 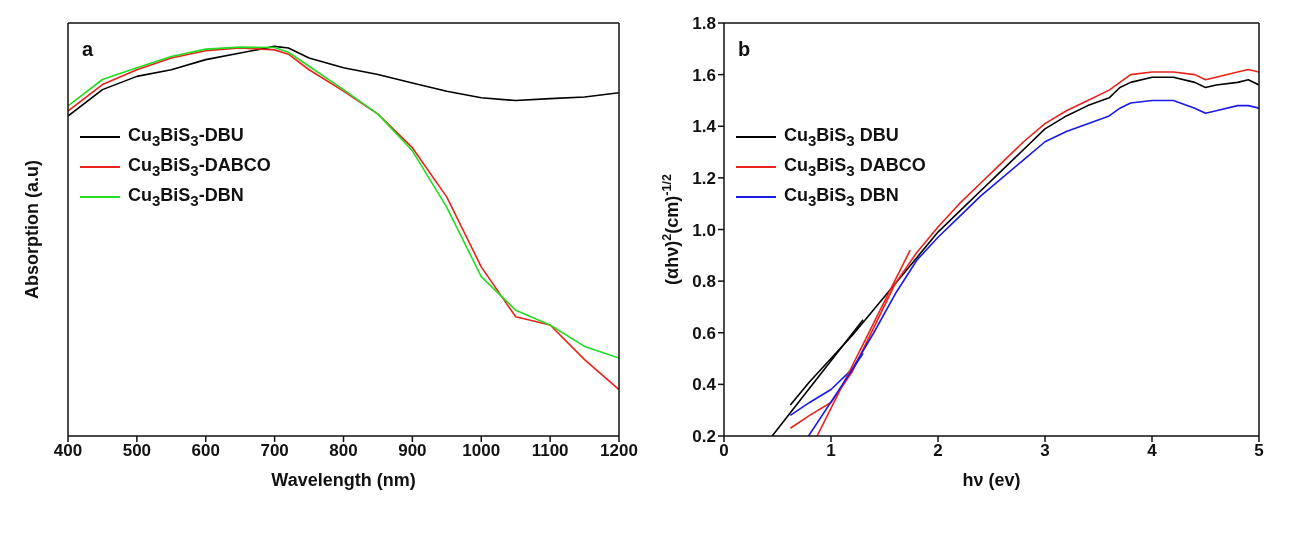 What do you see at coordinates (412, 451) in the screenshot?
I see `x-tick-label: 900` at bounding box center [412, 451].